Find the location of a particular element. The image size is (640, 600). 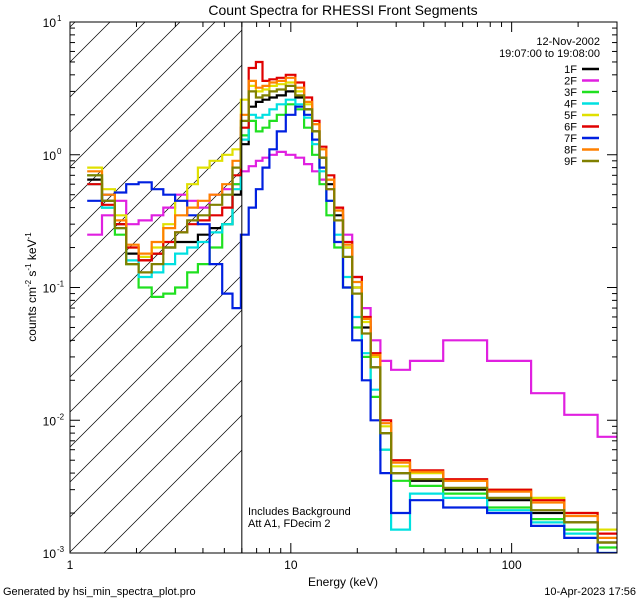

y-tick-exponent: -1 is located at coordinates (61, 284).